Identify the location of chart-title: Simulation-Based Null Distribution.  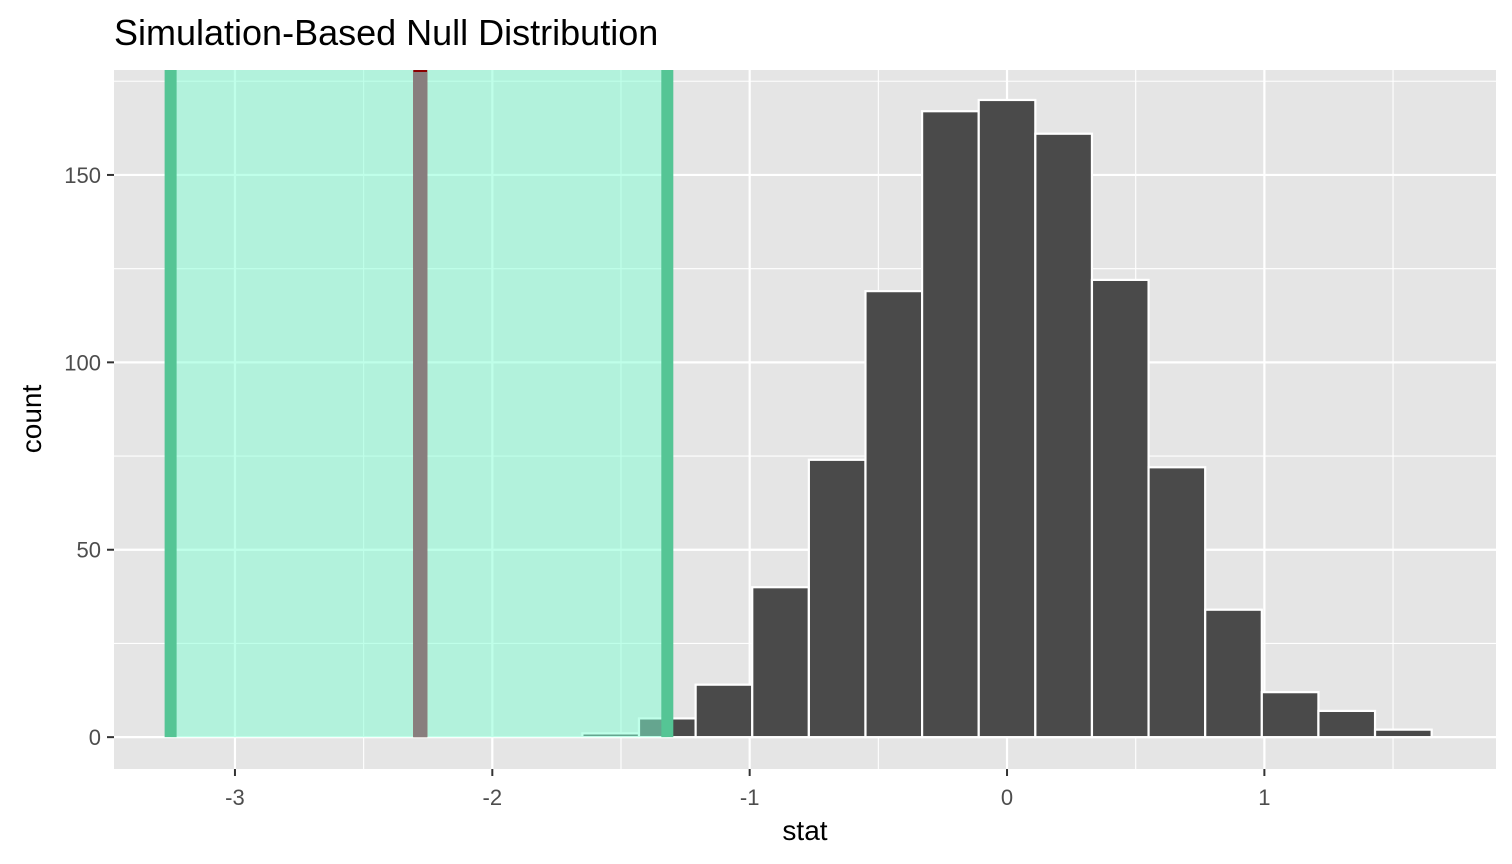
(386, 32).